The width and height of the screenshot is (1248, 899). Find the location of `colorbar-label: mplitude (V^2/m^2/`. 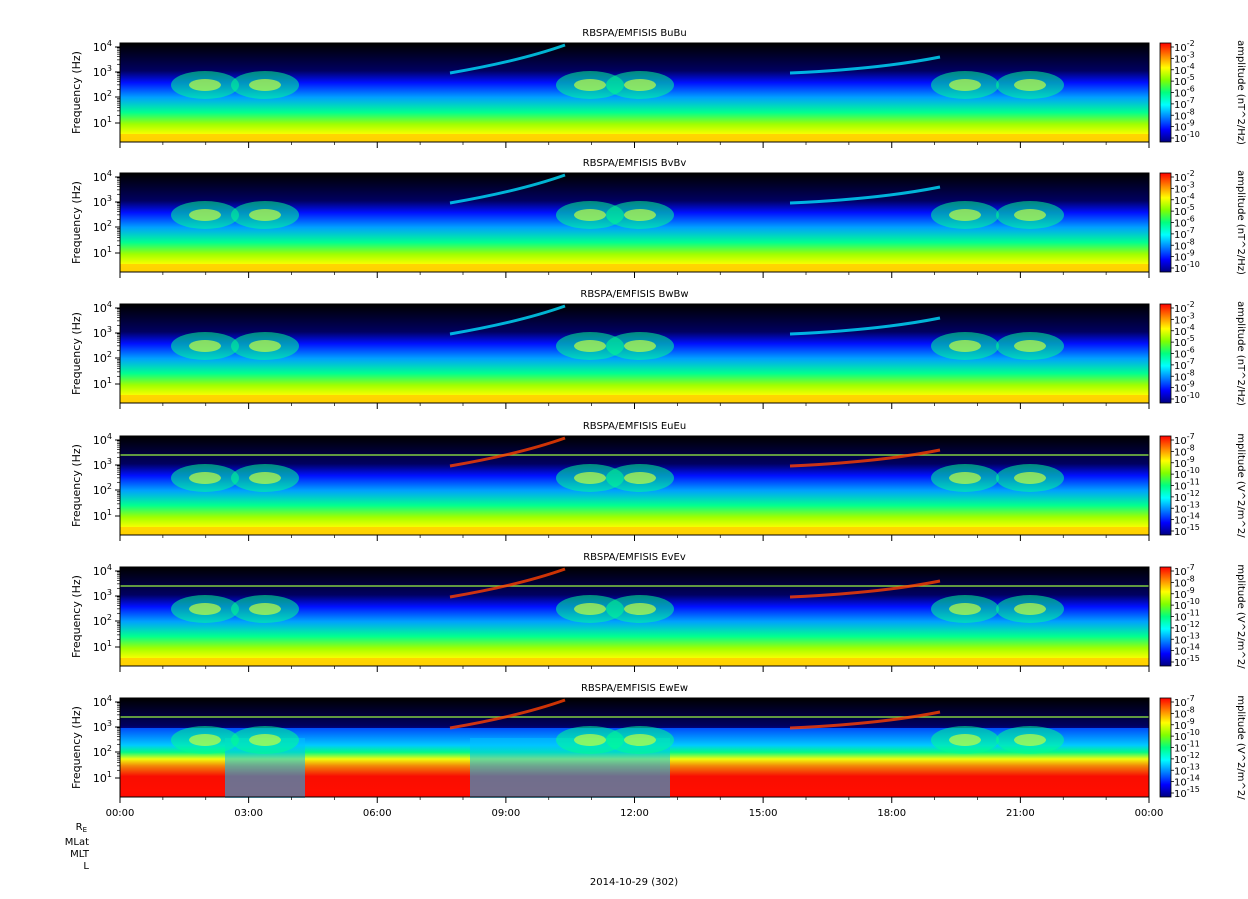

colorbar-label: mplitude (V^2/m^2/ is located at coordinates (1240, 485).